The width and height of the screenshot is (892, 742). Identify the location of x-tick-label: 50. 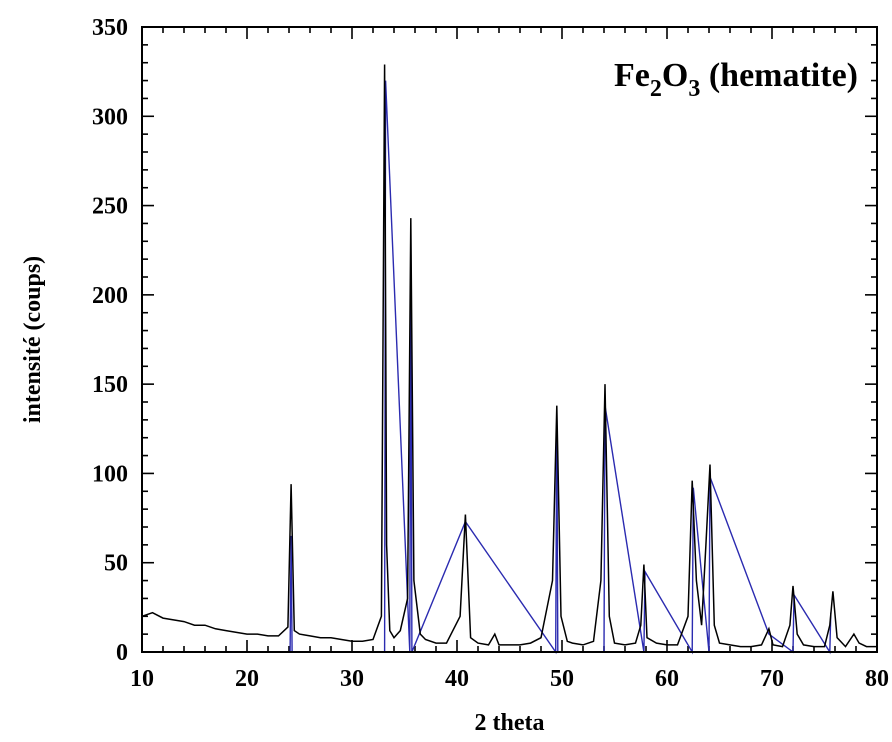
(562, 679).